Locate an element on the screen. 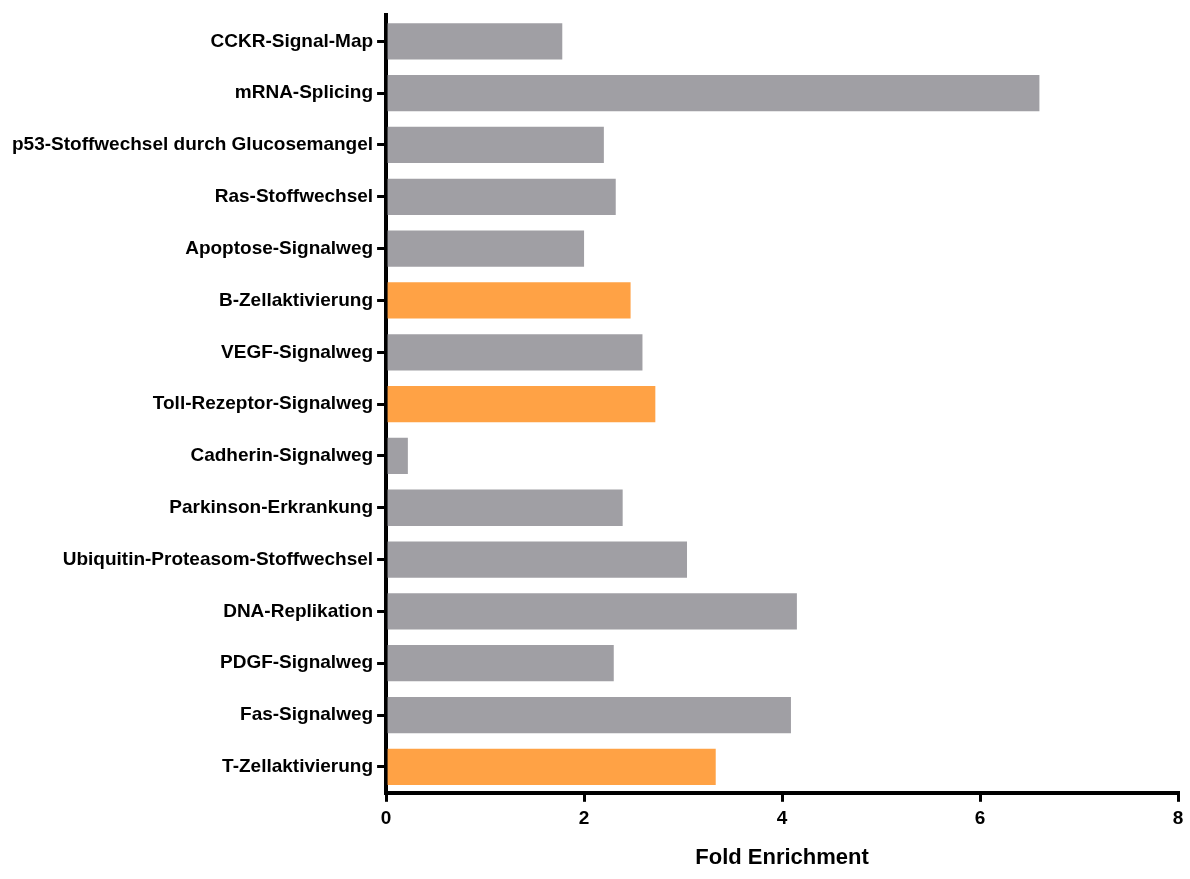  y-tick-label: T-Zellaktivierung is located at coordinates (298, 766).